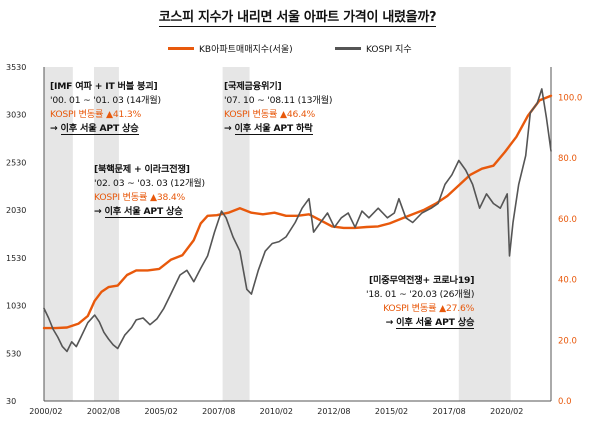 The height and width of the screenshot is (430, 595). I want to click on annotation-trade-result: → 이후 서울 APT 상승, so click(420, 323).